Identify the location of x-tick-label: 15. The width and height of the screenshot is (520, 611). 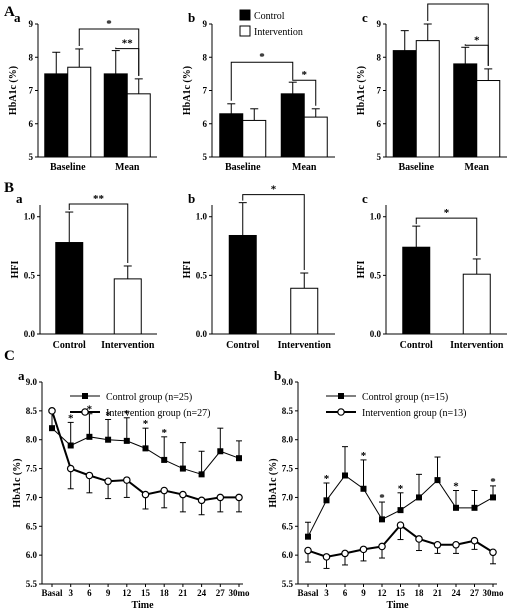
(146, 593).